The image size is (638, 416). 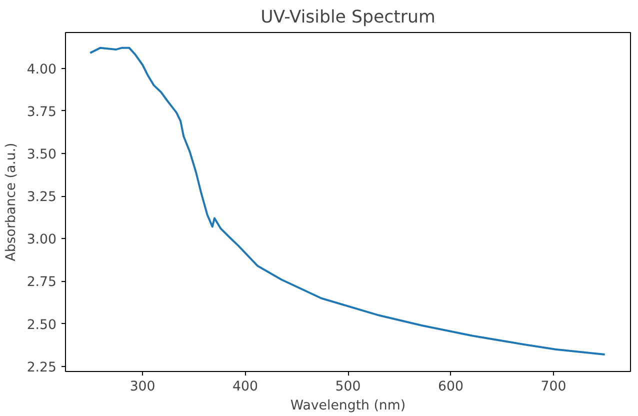 What do you see at coordinates (348, 406) in the screenshot?
I see `x-axis-title: Wavelength (nm)` at bounding box center [348, 406].